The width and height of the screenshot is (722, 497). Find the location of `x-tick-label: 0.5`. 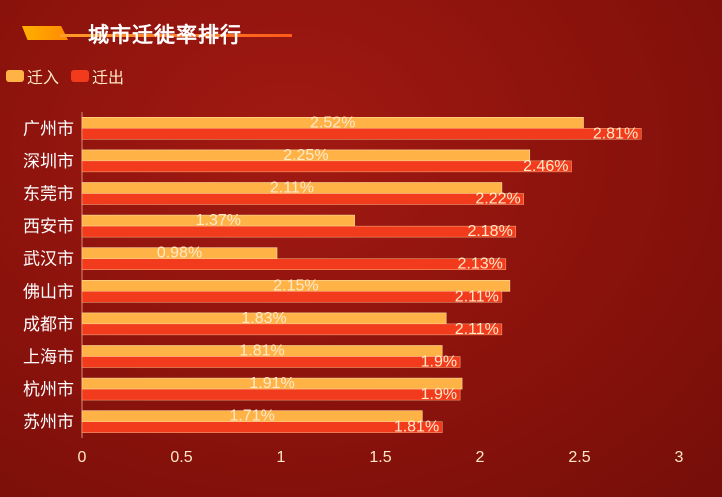

x-tick-label: 0.5 is located at coordinates (181, 457).